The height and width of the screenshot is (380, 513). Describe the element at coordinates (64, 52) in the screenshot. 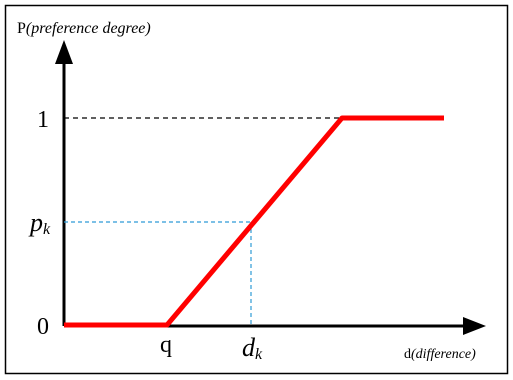

I see `y-axis-arrow-icon` at that location.